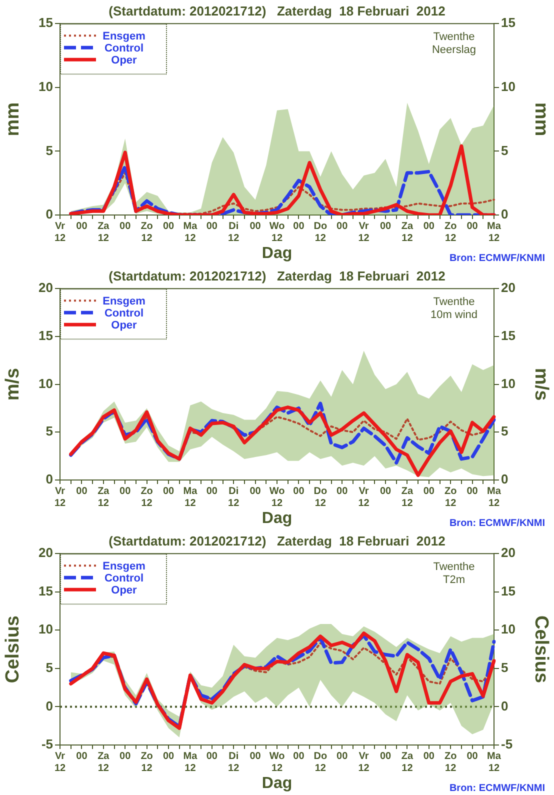 This screenshot has height=795, width=554. I want to click on y-axis-title: mm, so click(13, 119).